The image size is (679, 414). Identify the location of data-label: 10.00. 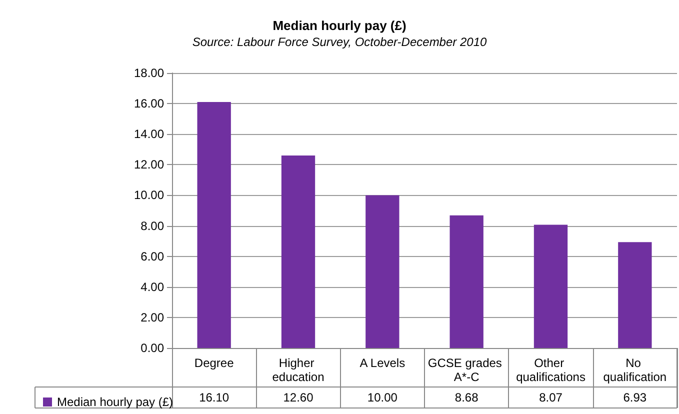
(382, 397).